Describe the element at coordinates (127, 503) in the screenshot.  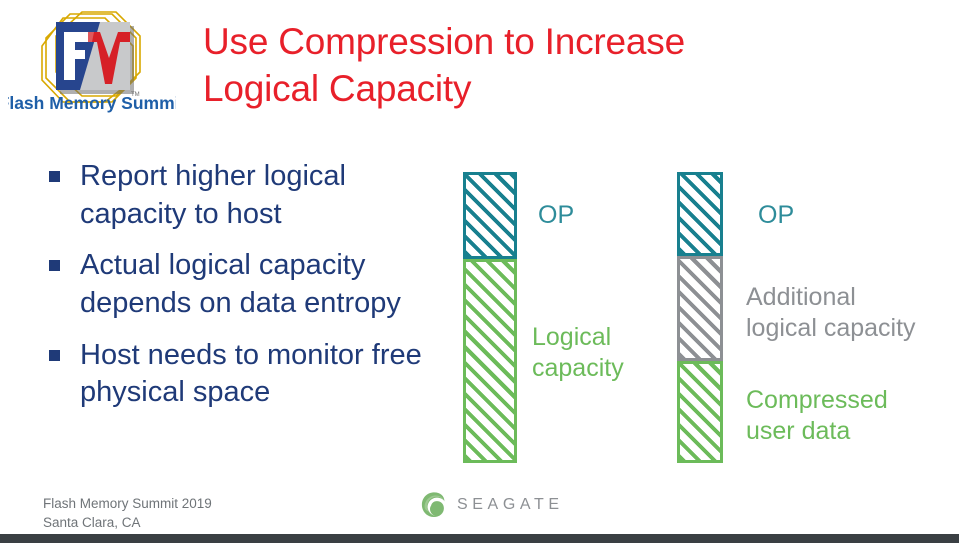
I see `footer-line-1: Flash Memory Summit 2019` at that location.